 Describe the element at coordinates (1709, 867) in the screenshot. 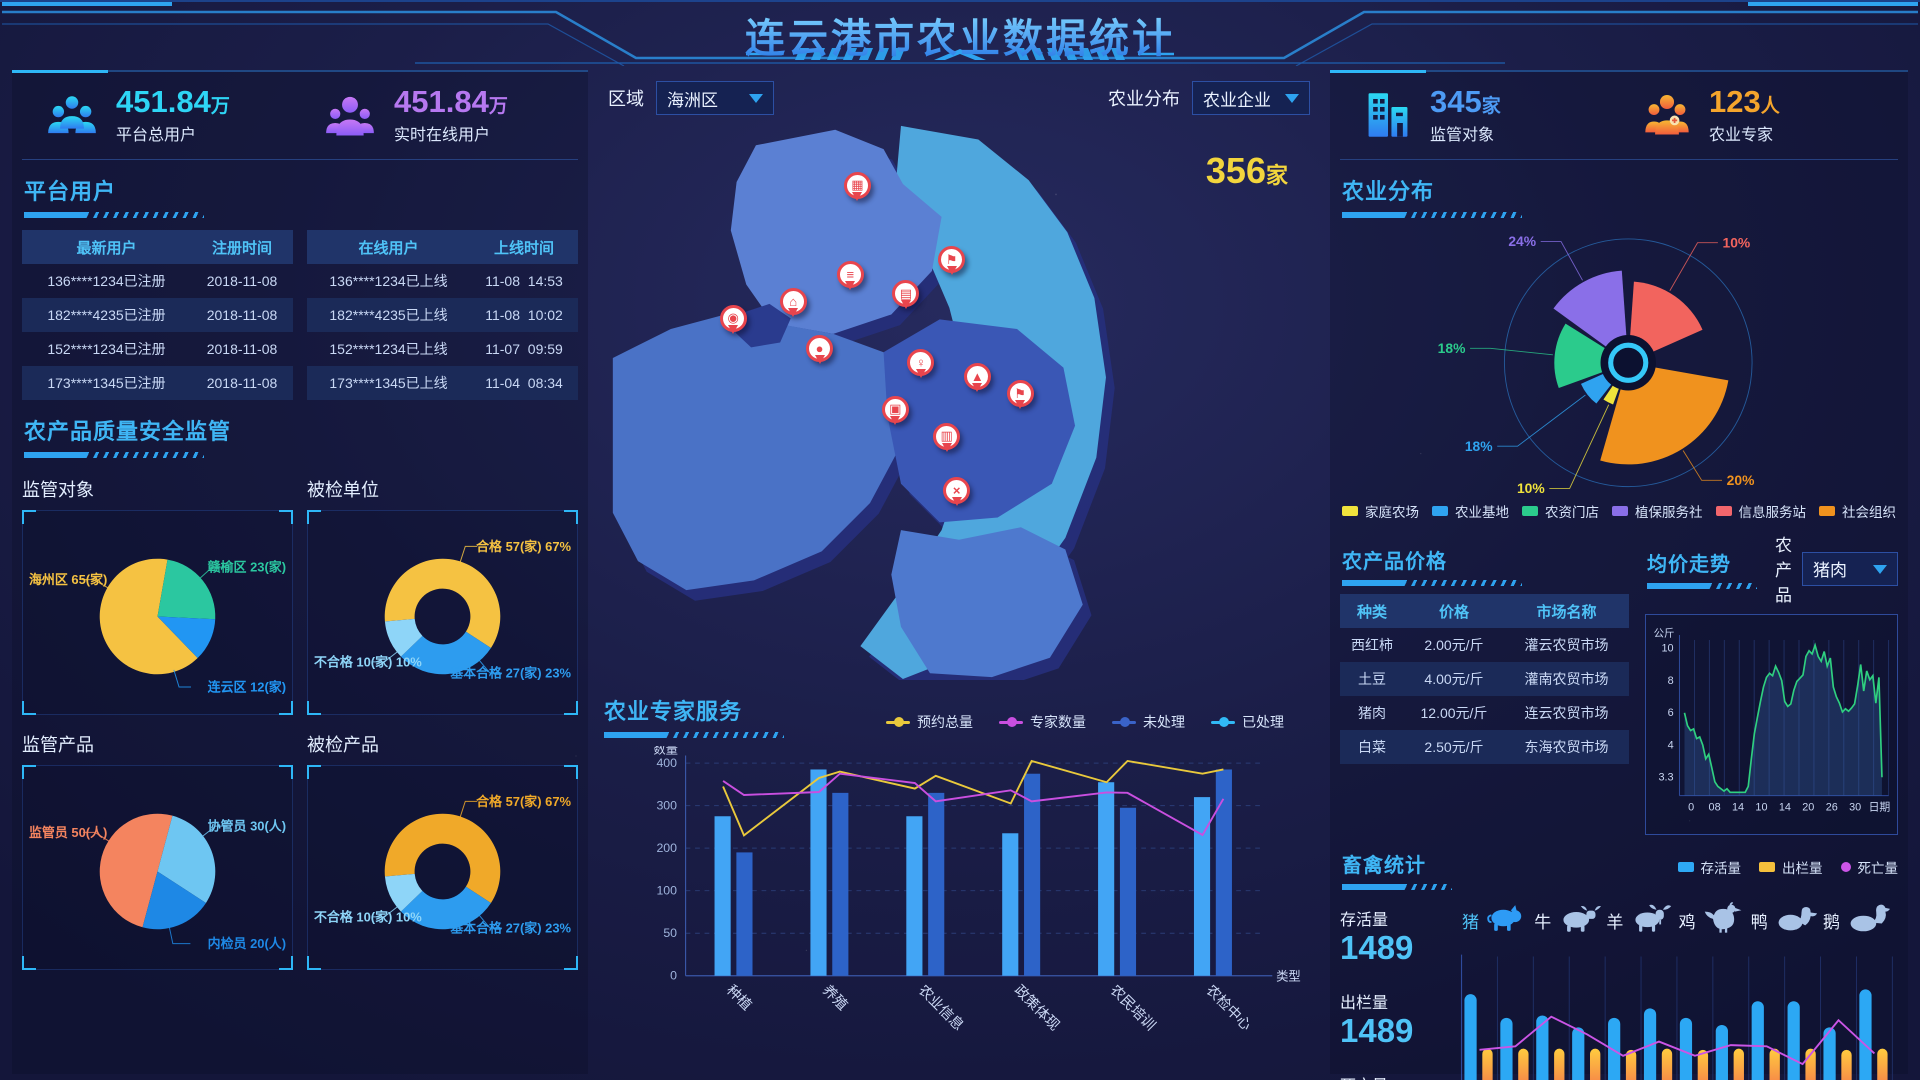

I see `legend-item: 存活量` at that location.